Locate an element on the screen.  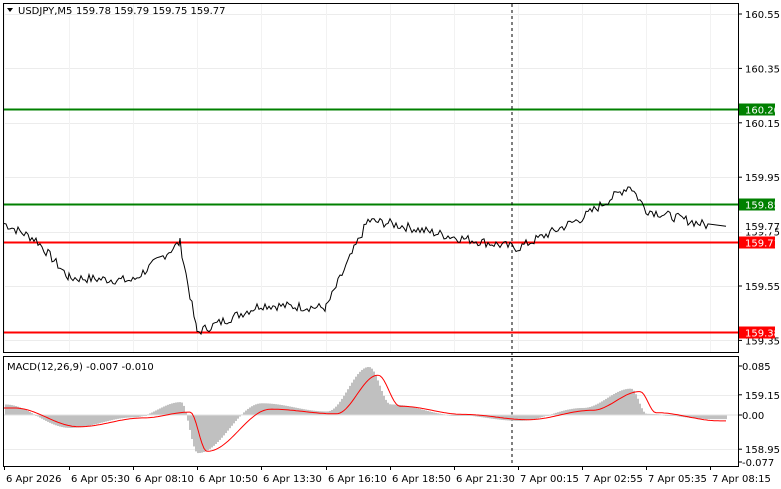
current-price-label: 159.77 is located at coordinates (762, 227).